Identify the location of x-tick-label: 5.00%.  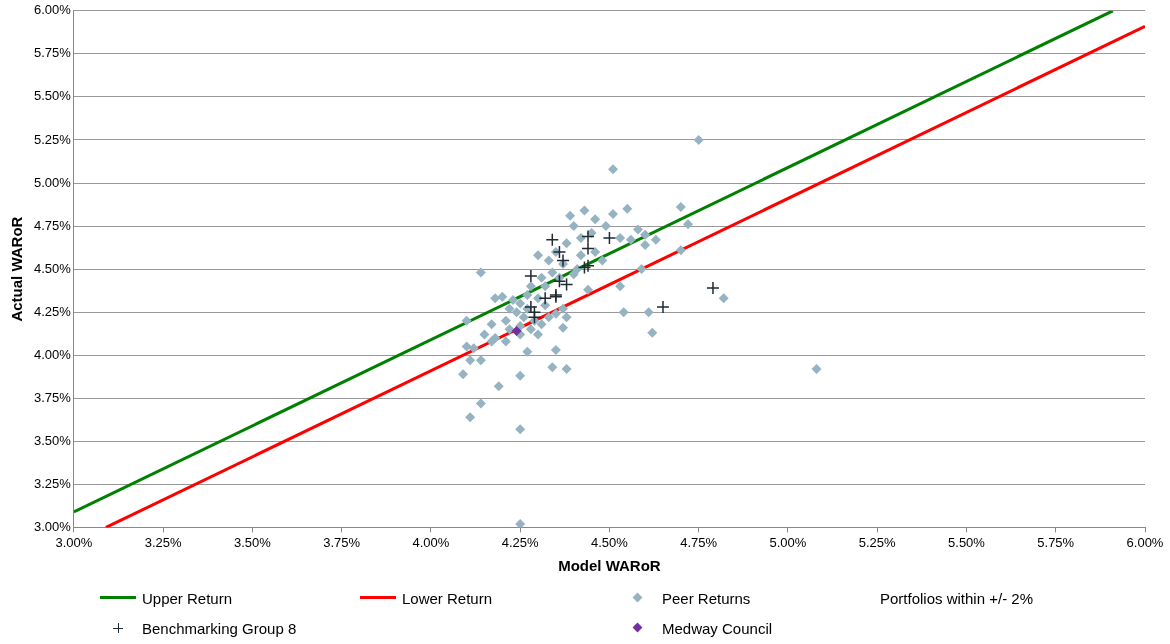
(788, 542).